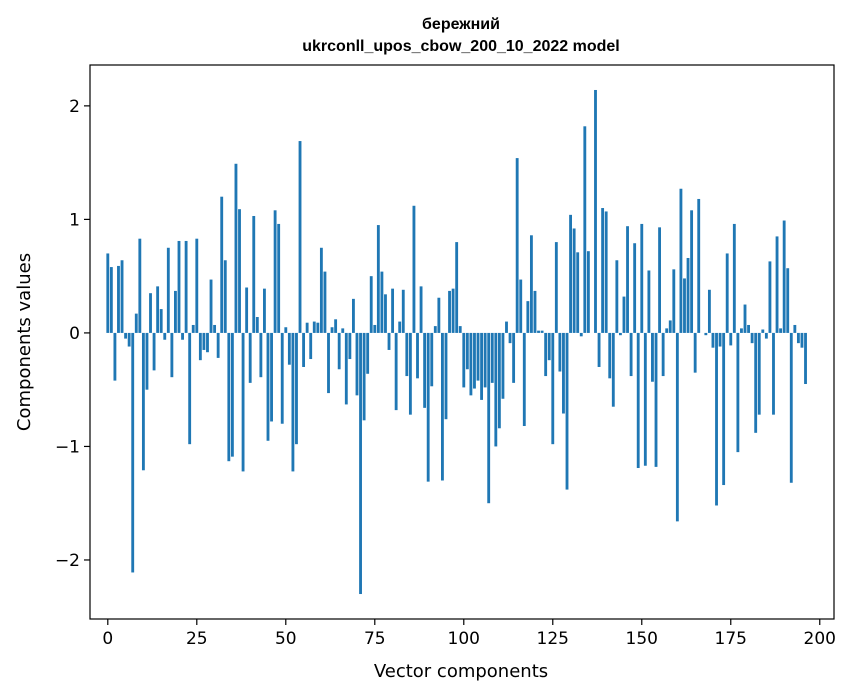 This screenshot has width=847, height=696. I want to click on x-tick-label: 0, so click(107, 639).